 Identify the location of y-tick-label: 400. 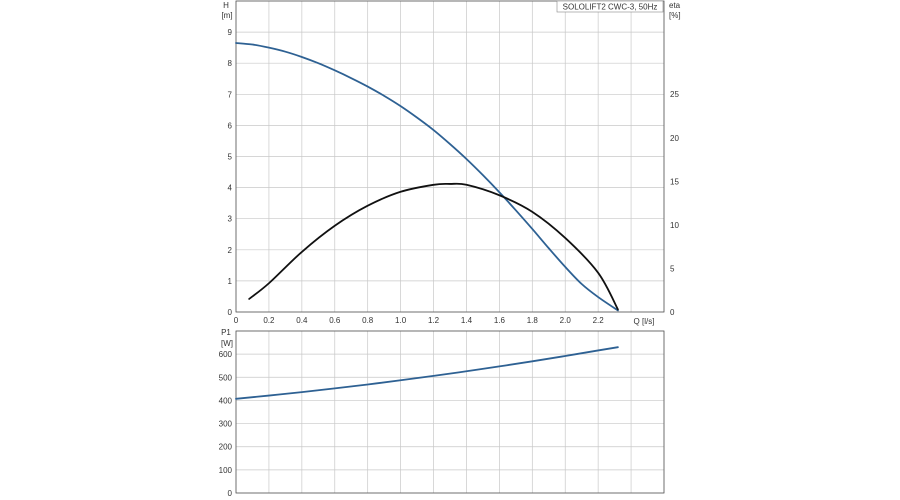
(226, 400).